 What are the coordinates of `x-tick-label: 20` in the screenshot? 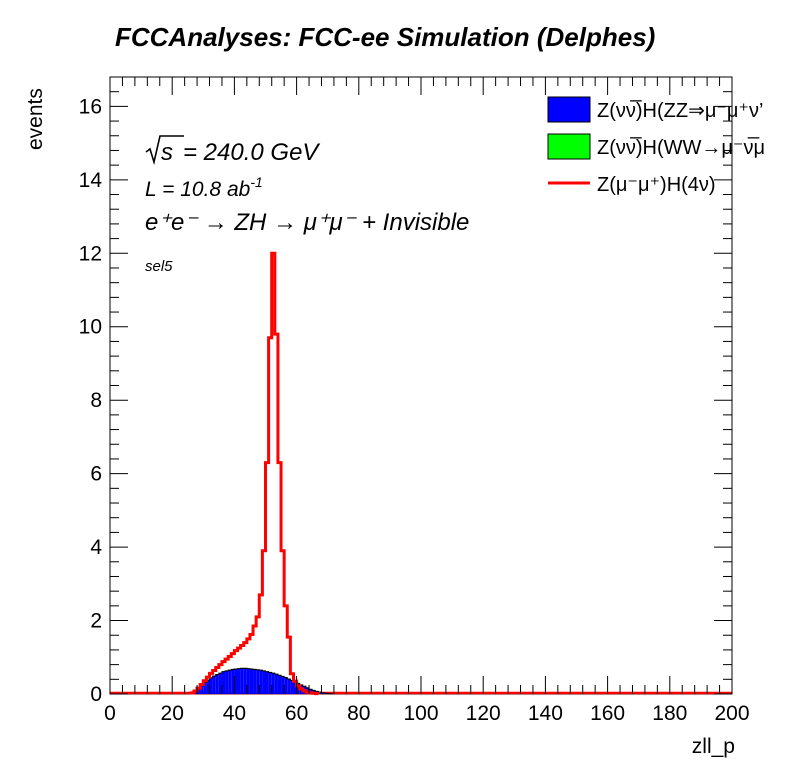 It's located at (172, 713).